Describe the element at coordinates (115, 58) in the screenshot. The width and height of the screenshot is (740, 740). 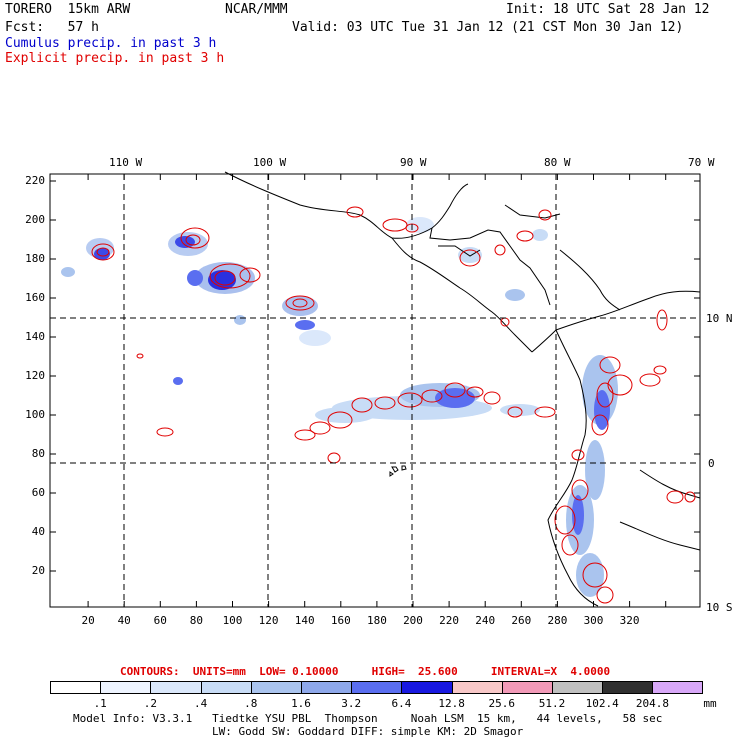
I see `explicit-field-label: Explicit precip. in past 3 h` at that location.